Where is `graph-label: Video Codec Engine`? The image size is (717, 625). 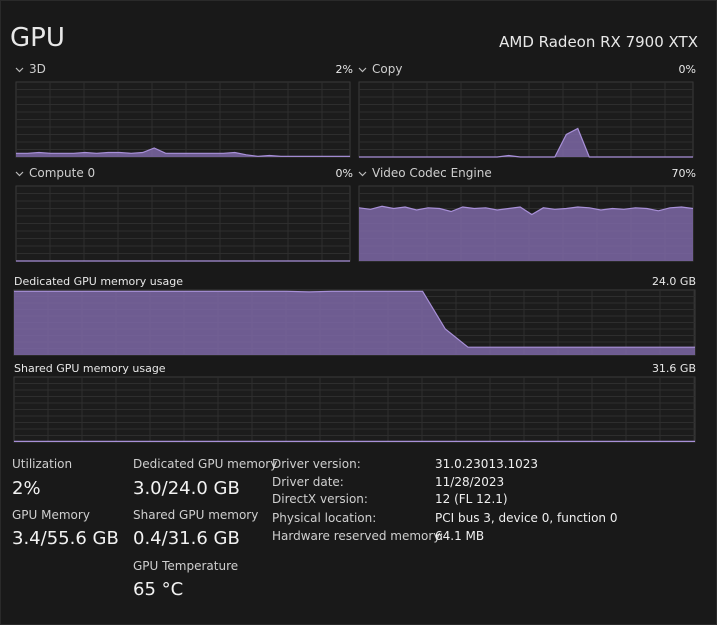 graph-label: Video Codec Engine is located at coordinates (432, 173).